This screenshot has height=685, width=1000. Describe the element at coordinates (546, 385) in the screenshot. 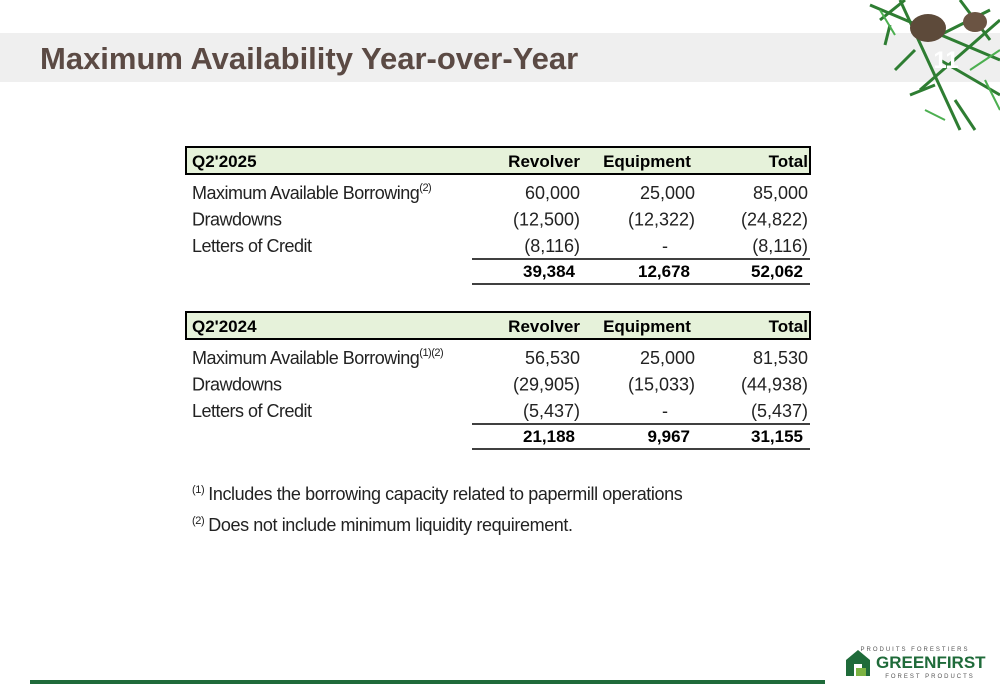

I see `cell: (29,905)` at that location.